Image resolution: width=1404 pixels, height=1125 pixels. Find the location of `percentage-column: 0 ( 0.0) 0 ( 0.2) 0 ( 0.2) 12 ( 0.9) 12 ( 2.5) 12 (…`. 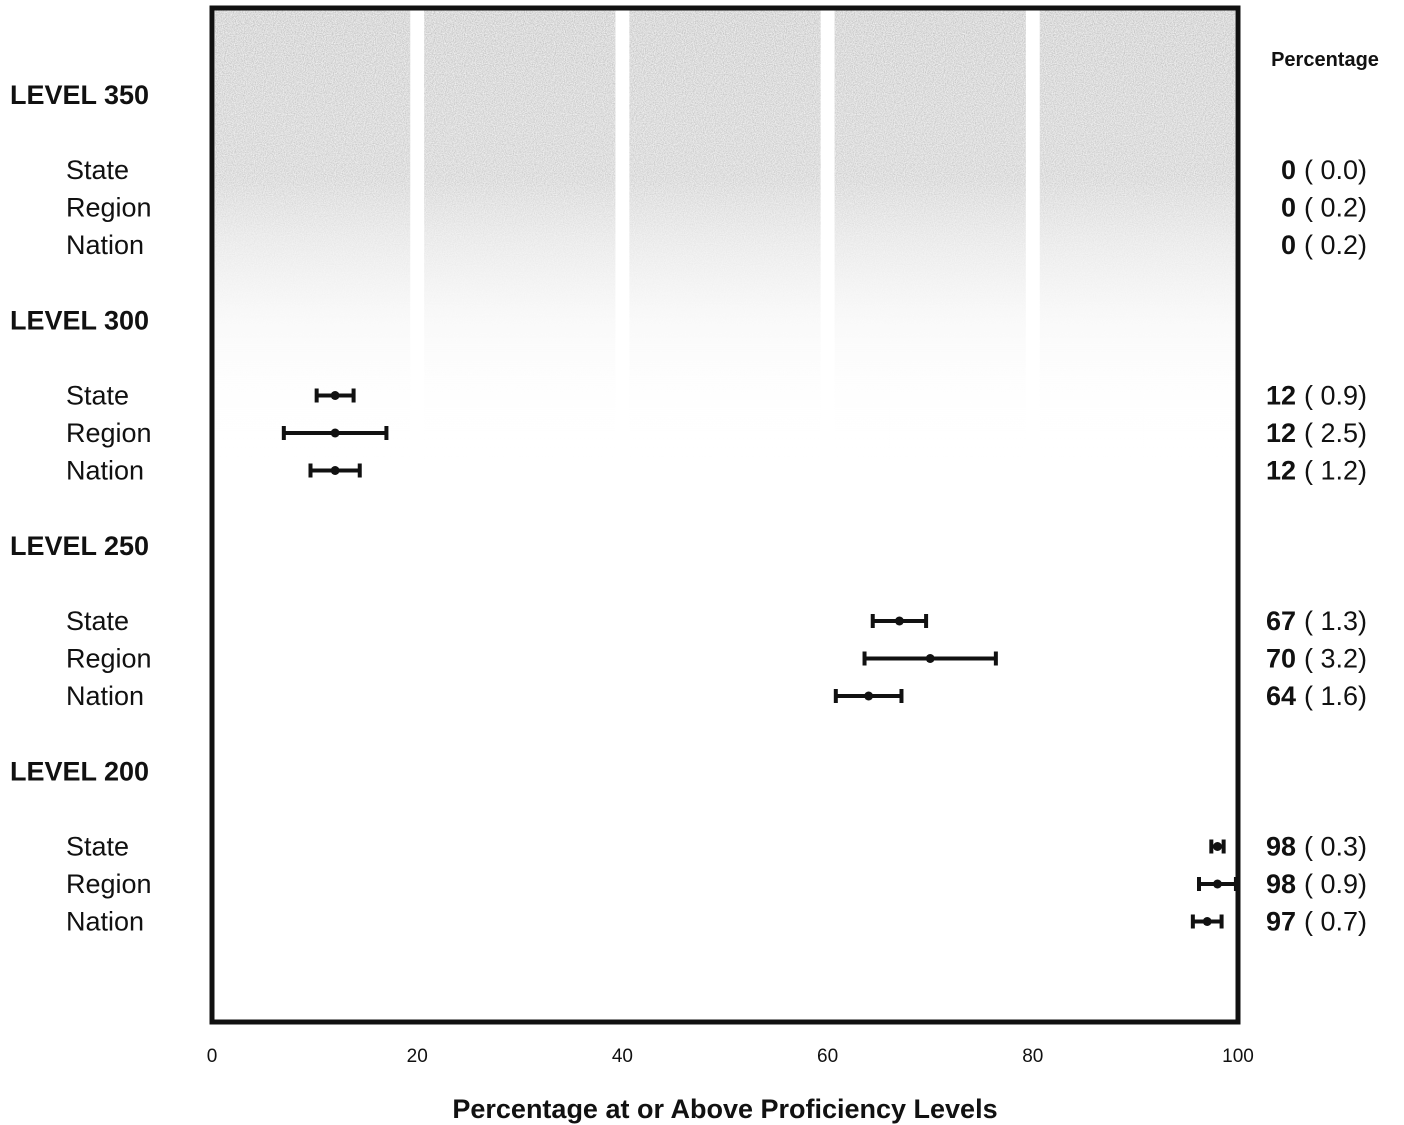

percentage-column: 0 ( 0.0) 0 ( 0.2) 0 ( 0.2) 12 ( 0.9) 12 ( 2.5) 12 (… is located at coordinates (1316, 546).